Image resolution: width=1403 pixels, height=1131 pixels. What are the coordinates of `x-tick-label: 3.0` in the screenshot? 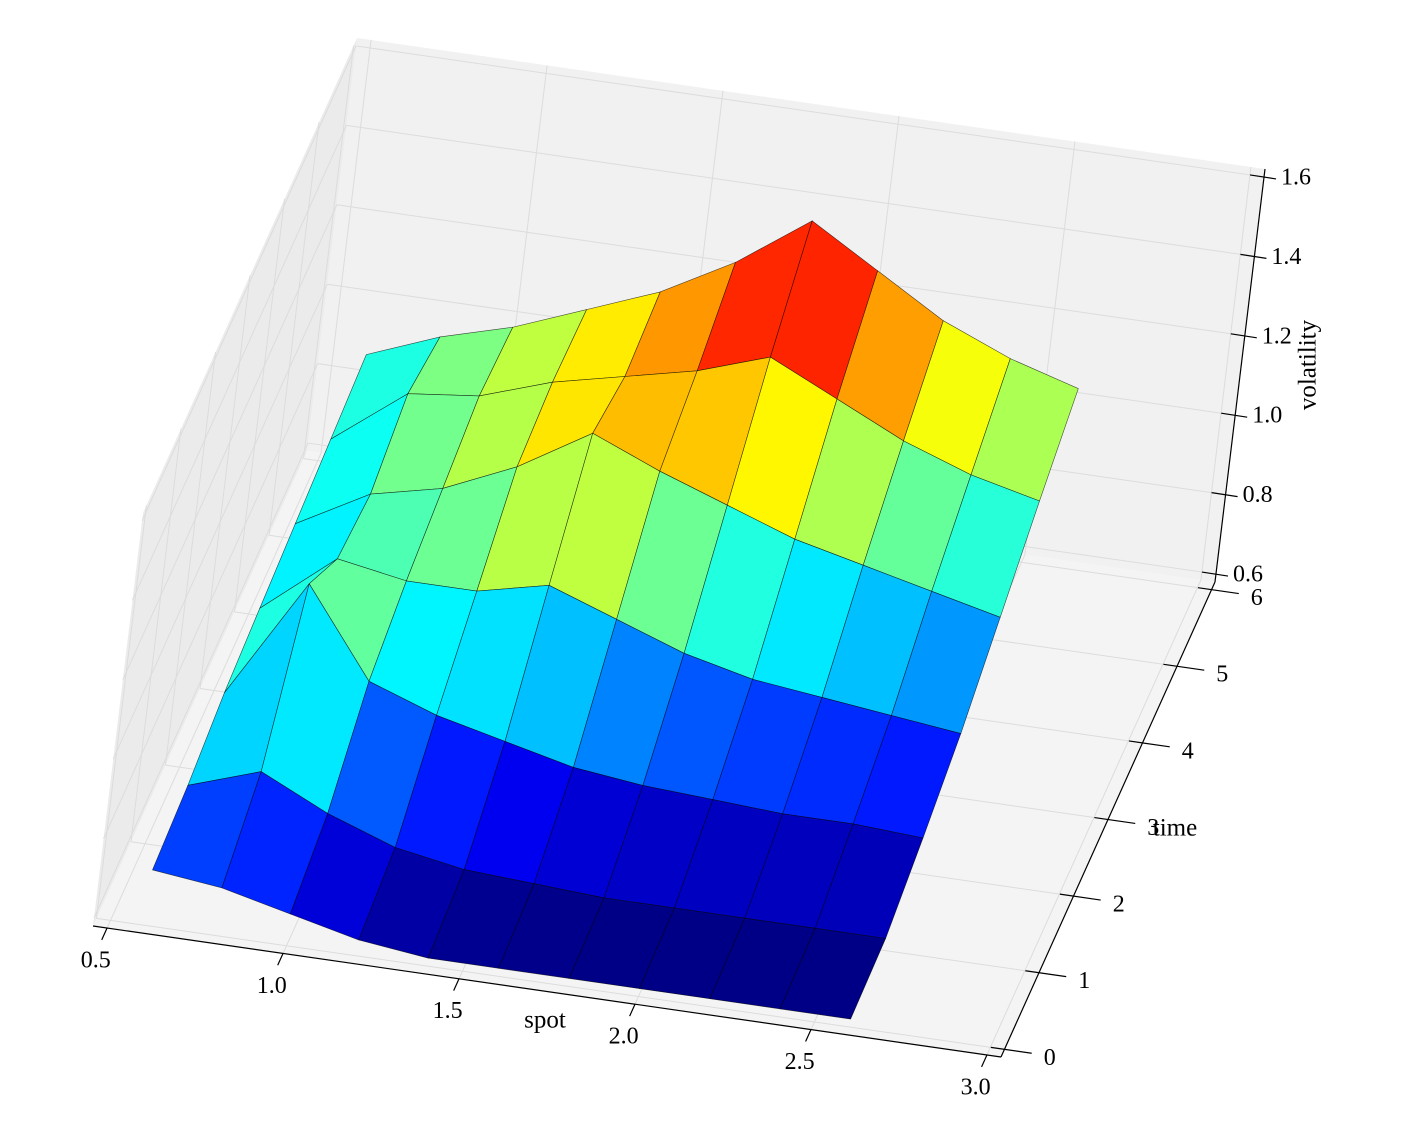 It's located at (976, 1087).